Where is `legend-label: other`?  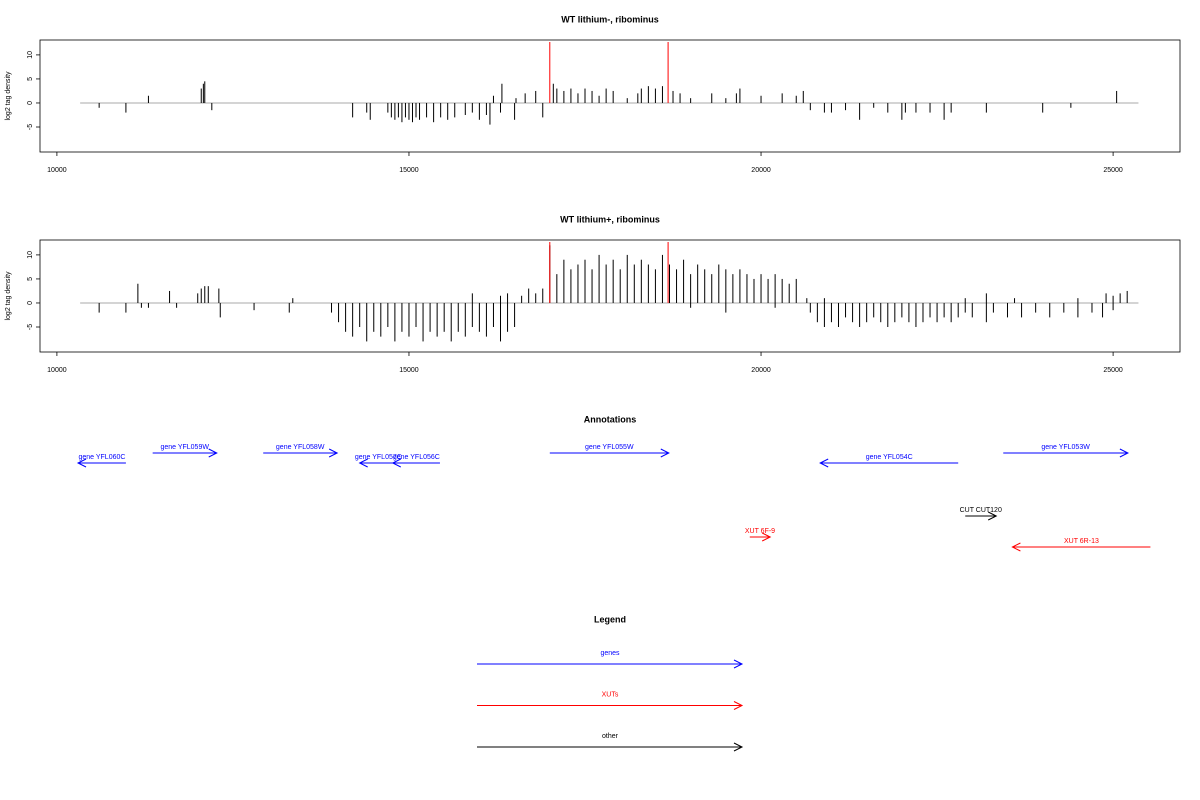
legend-label: other is located at coordinates (610, 736).